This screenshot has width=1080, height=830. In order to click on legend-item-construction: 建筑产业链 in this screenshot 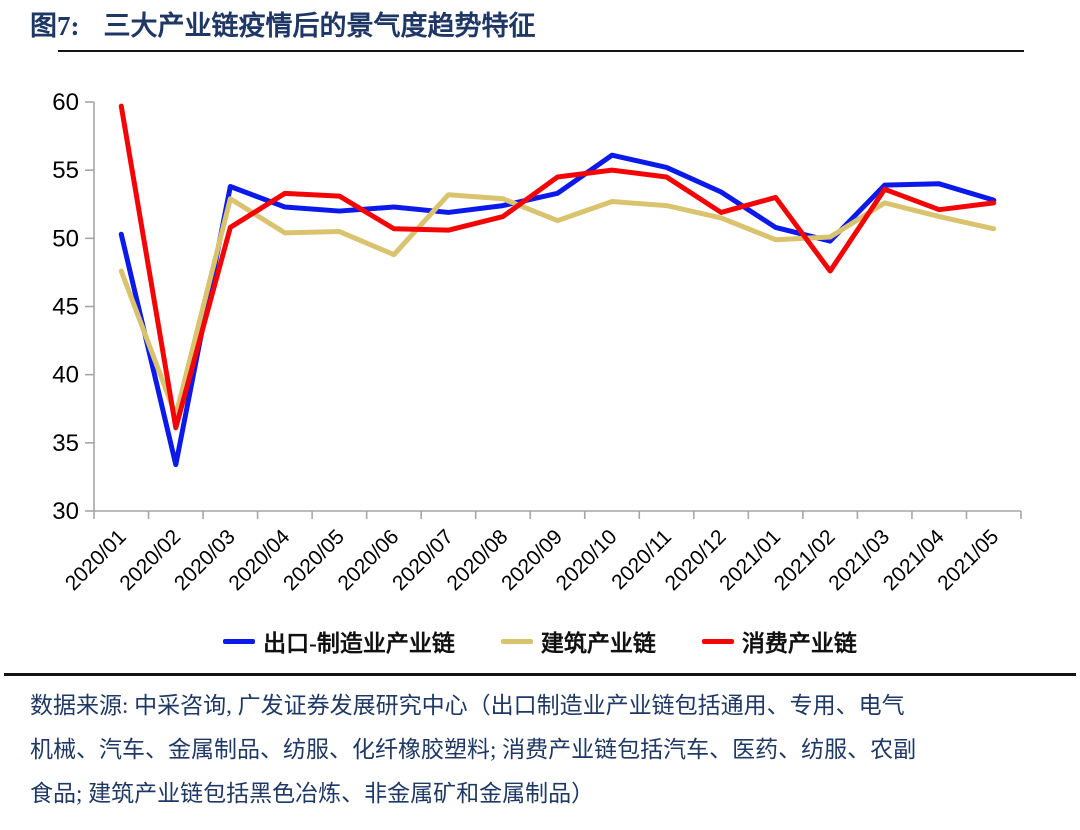, I will do `click(578, 641)`.